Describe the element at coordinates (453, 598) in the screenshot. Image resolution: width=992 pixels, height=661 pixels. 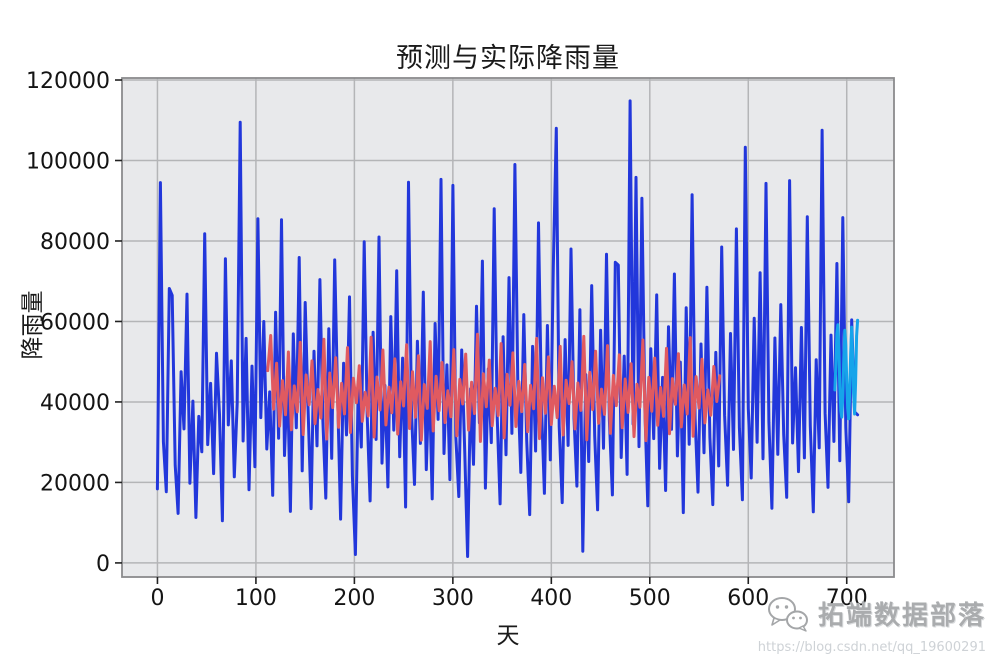
I see `x-tick-label: 300` at that location.